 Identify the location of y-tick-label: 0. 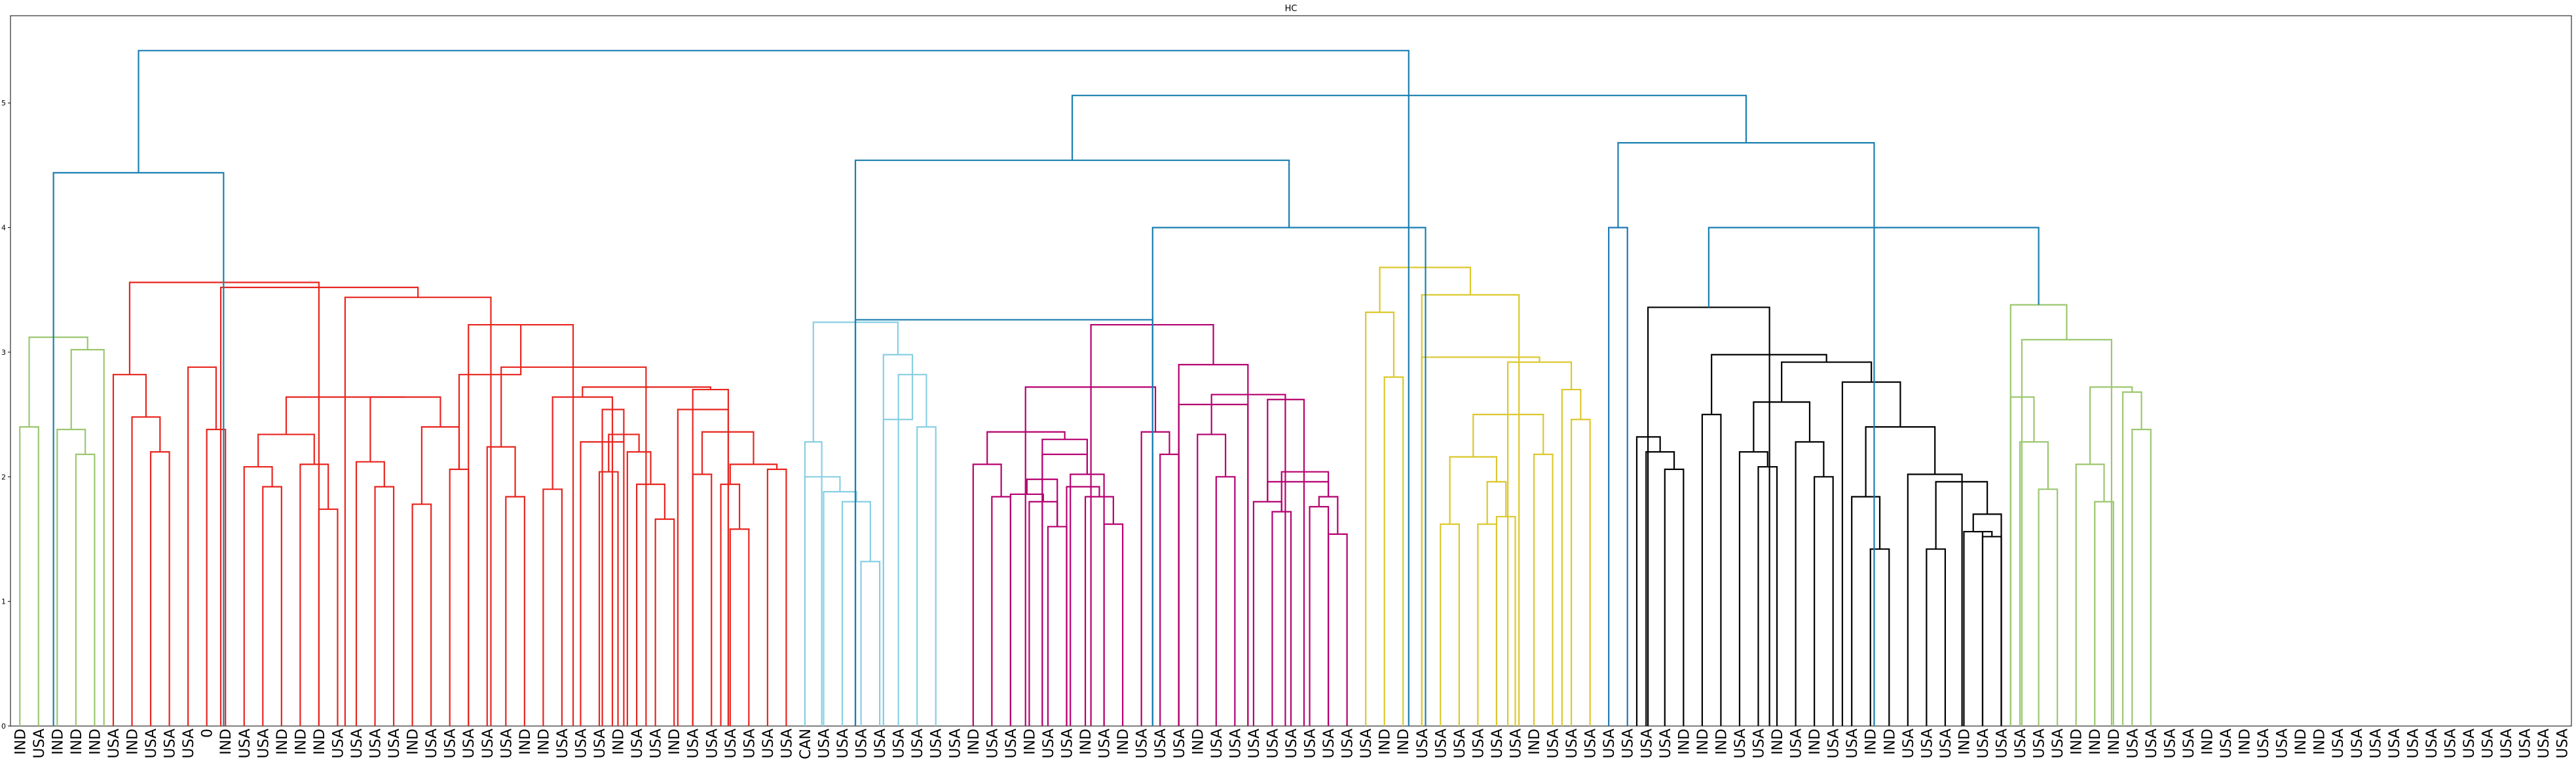
(3, 726).